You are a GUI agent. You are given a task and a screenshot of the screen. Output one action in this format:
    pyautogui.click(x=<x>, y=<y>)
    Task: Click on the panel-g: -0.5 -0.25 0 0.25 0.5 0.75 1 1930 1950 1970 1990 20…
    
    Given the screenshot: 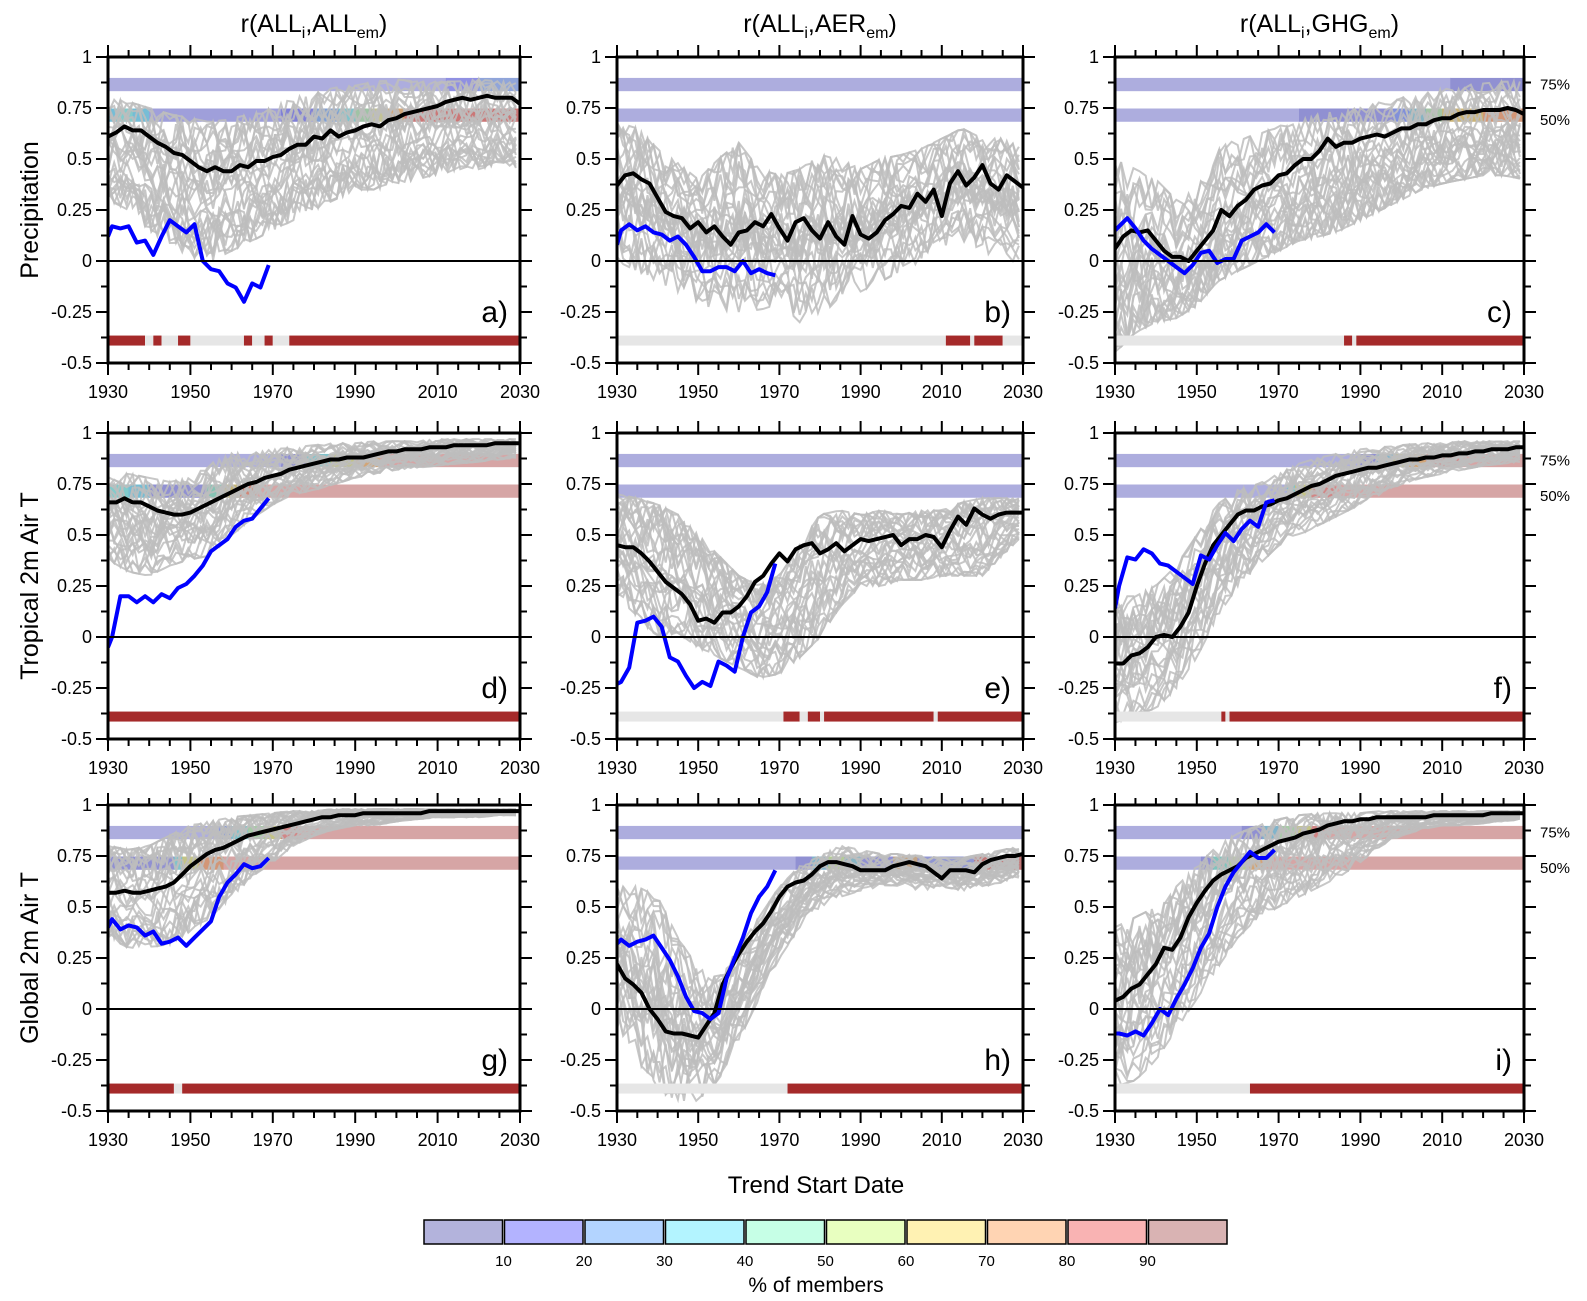 What is the action you would take?
    pyautogui.click(x=295, y=971)
    